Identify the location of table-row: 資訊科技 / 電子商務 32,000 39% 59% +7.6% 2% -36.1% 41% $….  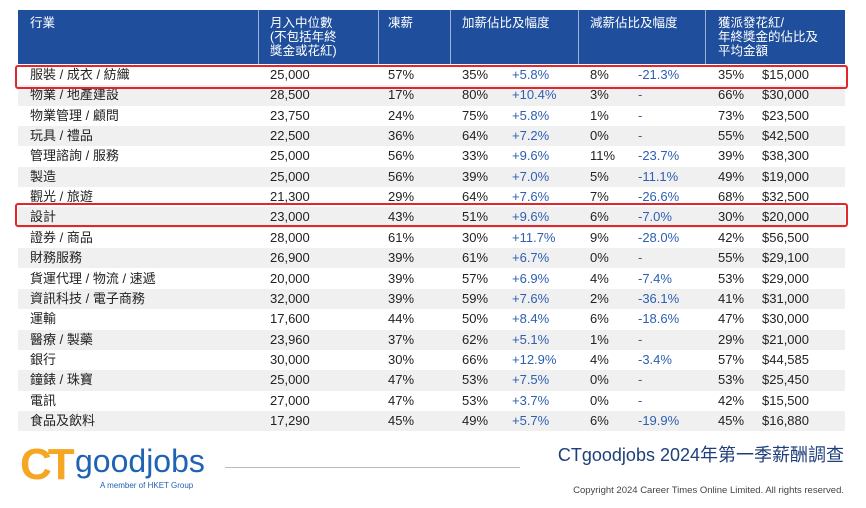
(431, 299).